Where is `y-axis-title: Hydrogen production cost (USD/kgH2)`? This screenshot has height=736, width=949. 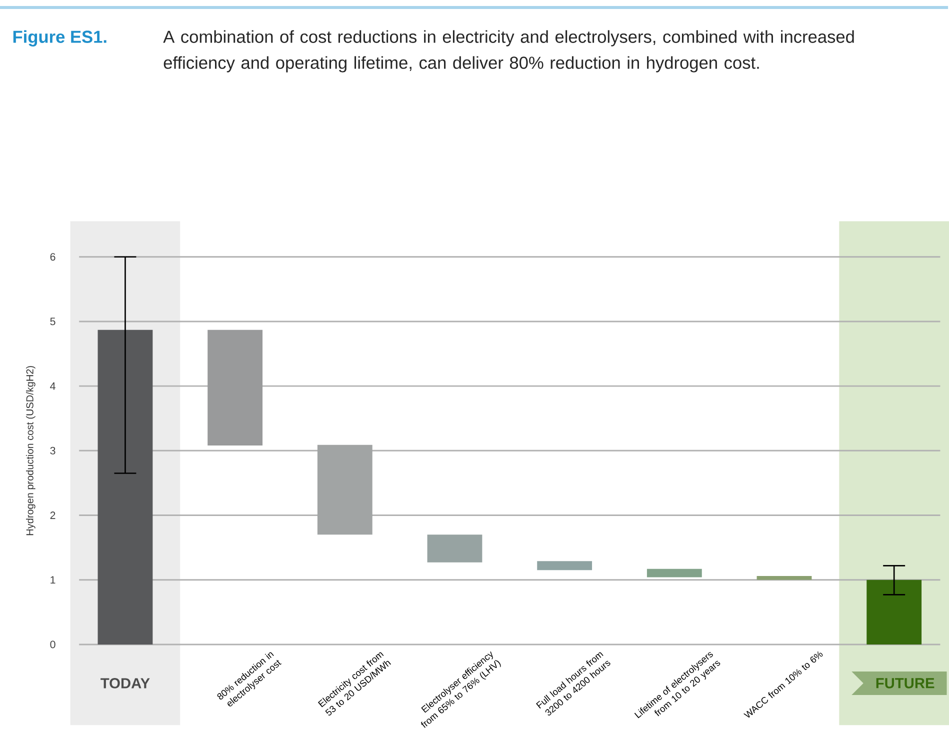 y-axis-title: Hydrogen production cost (USD/kgH2) is located at coordinates (31, 451).